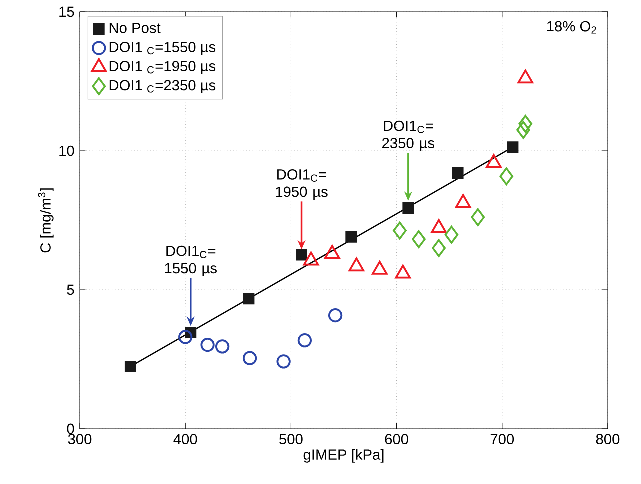 The image size is (641, 484). Describe the element at coordinates (502, 439) in the screenshot. I see `x-tick-label: 700` at that location.